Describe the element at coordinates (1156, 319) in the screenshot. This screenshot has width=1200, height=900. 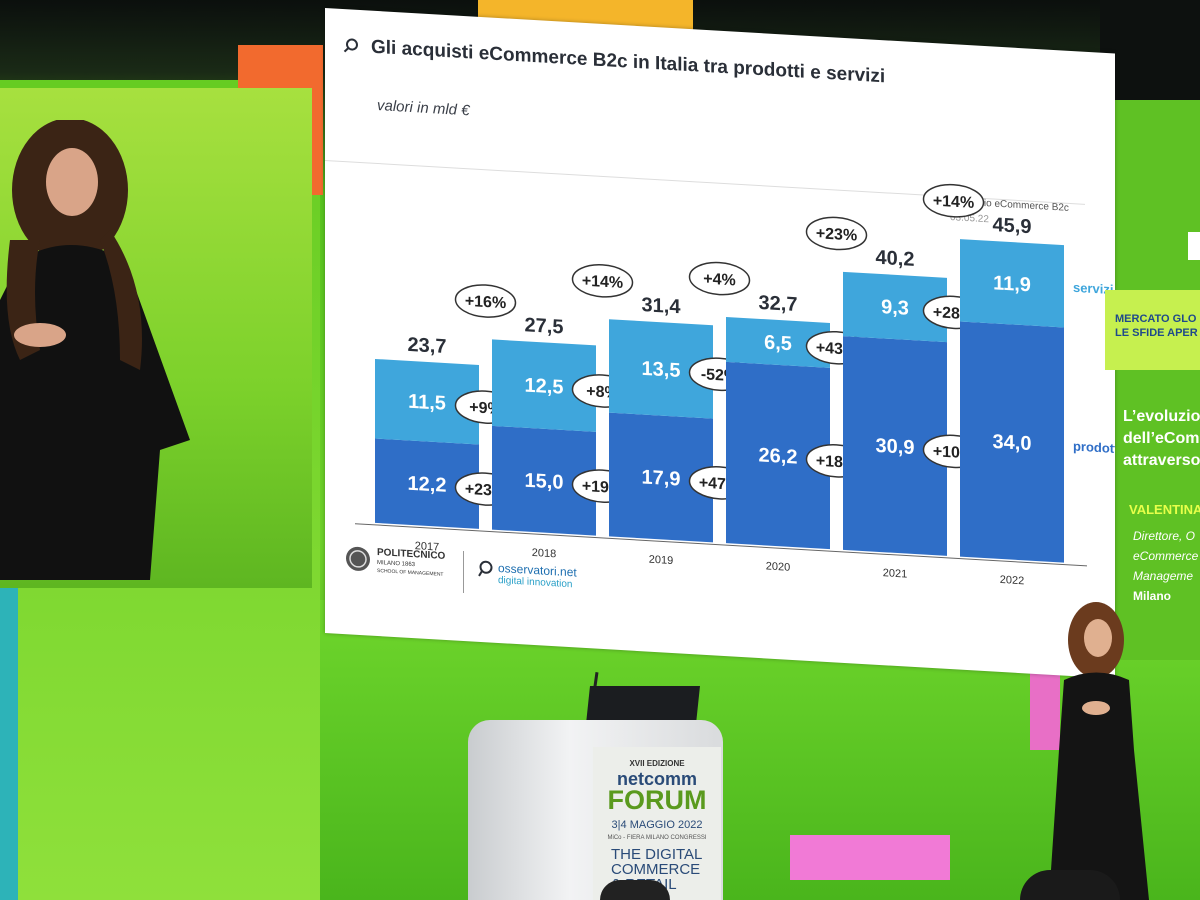
I see `session-line-1: MERCATO GLO` at that location.